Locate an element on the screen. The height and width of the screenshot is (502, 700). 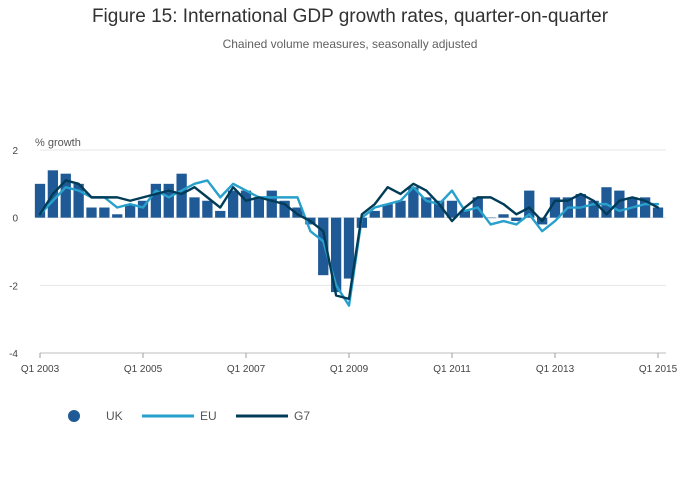
legend-label-uk: UK is located at coordinates (114, 416).